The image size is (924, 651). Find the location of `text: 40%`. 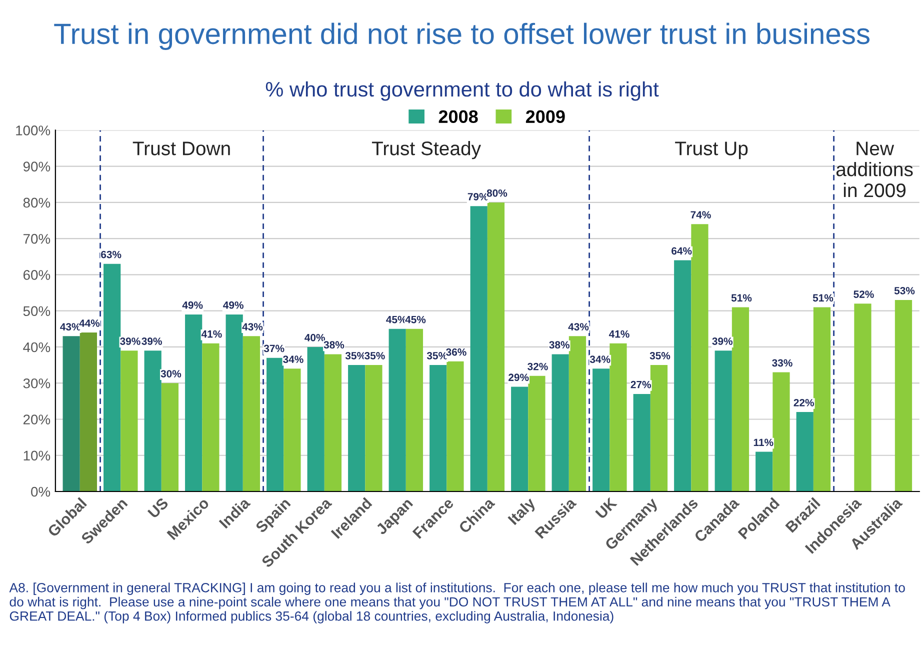

text: 40% is located at coordinates (314, 338).